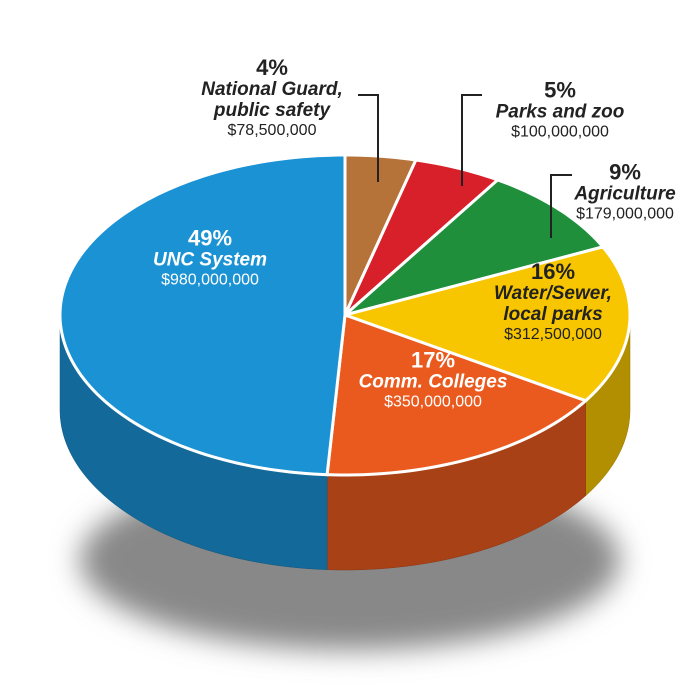  Describe the element at coordinates (272, 68) in the screenshot. I see `percent-label: 4%` at that location.